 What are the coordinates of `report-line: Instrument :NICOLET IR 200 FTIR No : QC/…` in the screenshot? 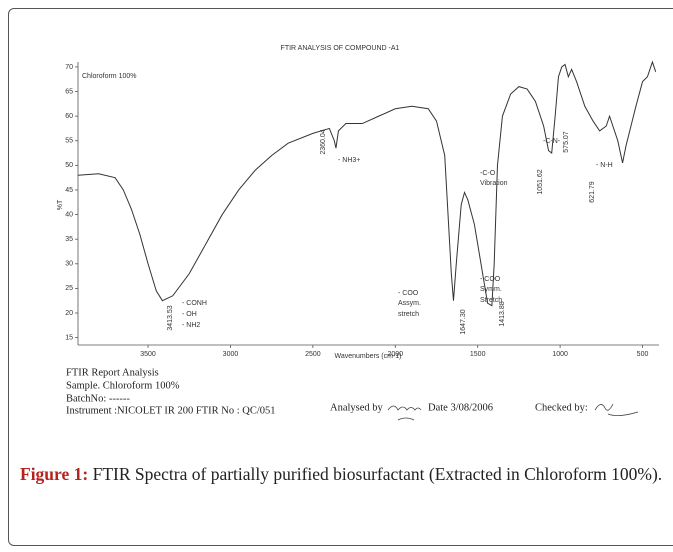 It's located at (171, 410).